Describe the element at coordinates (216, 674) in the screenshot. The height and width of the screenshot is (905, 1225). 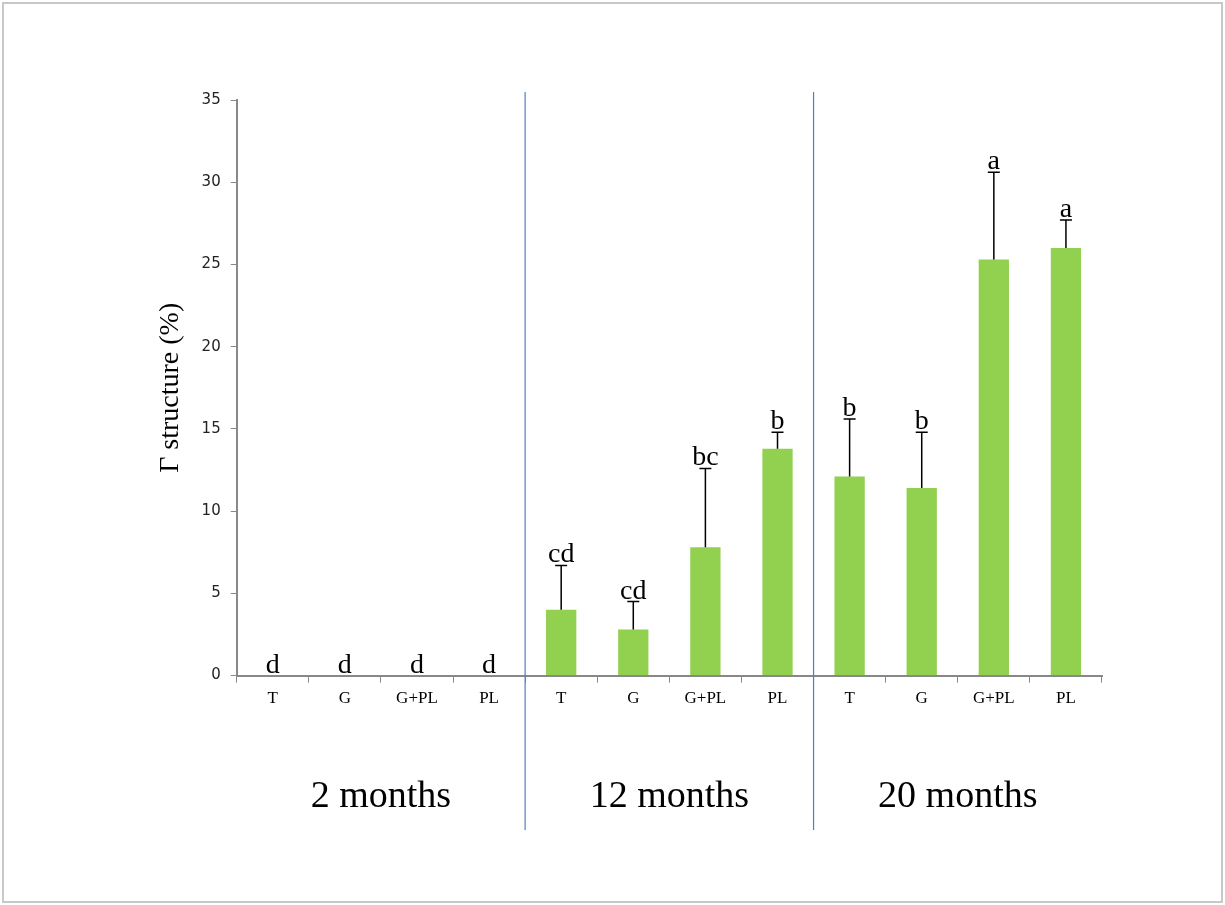
I see `y-tick-label: 0` at that location.